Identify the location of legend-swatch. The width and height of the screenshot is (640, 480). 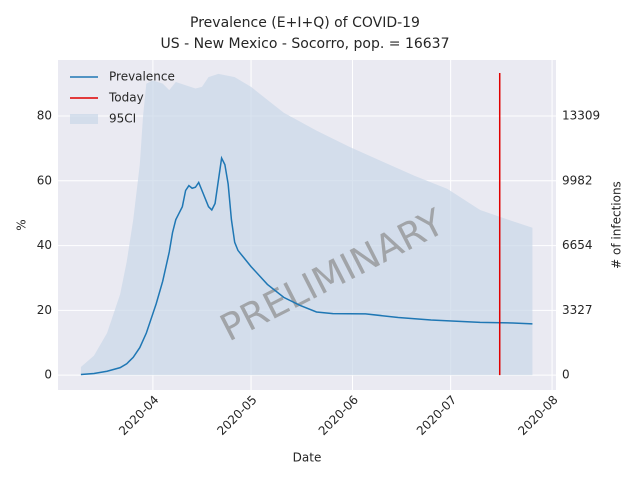
(84, 119).